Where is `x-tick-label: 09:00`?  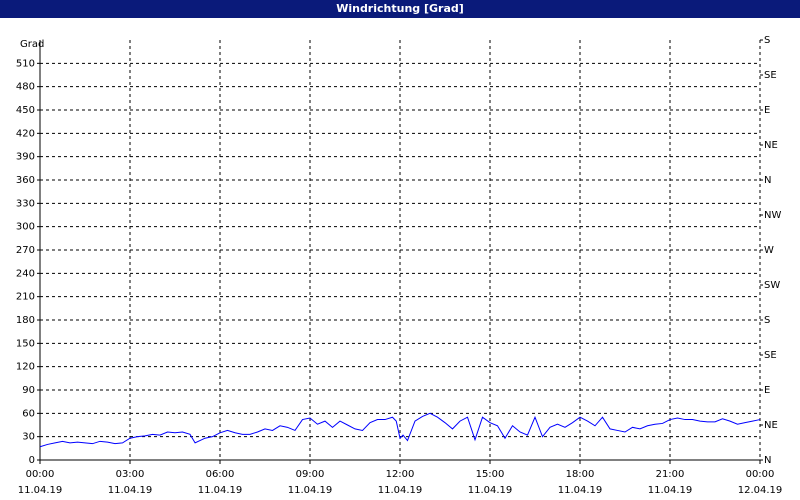 x-tick-label: 09:00 is located at coordinates (310, 474).